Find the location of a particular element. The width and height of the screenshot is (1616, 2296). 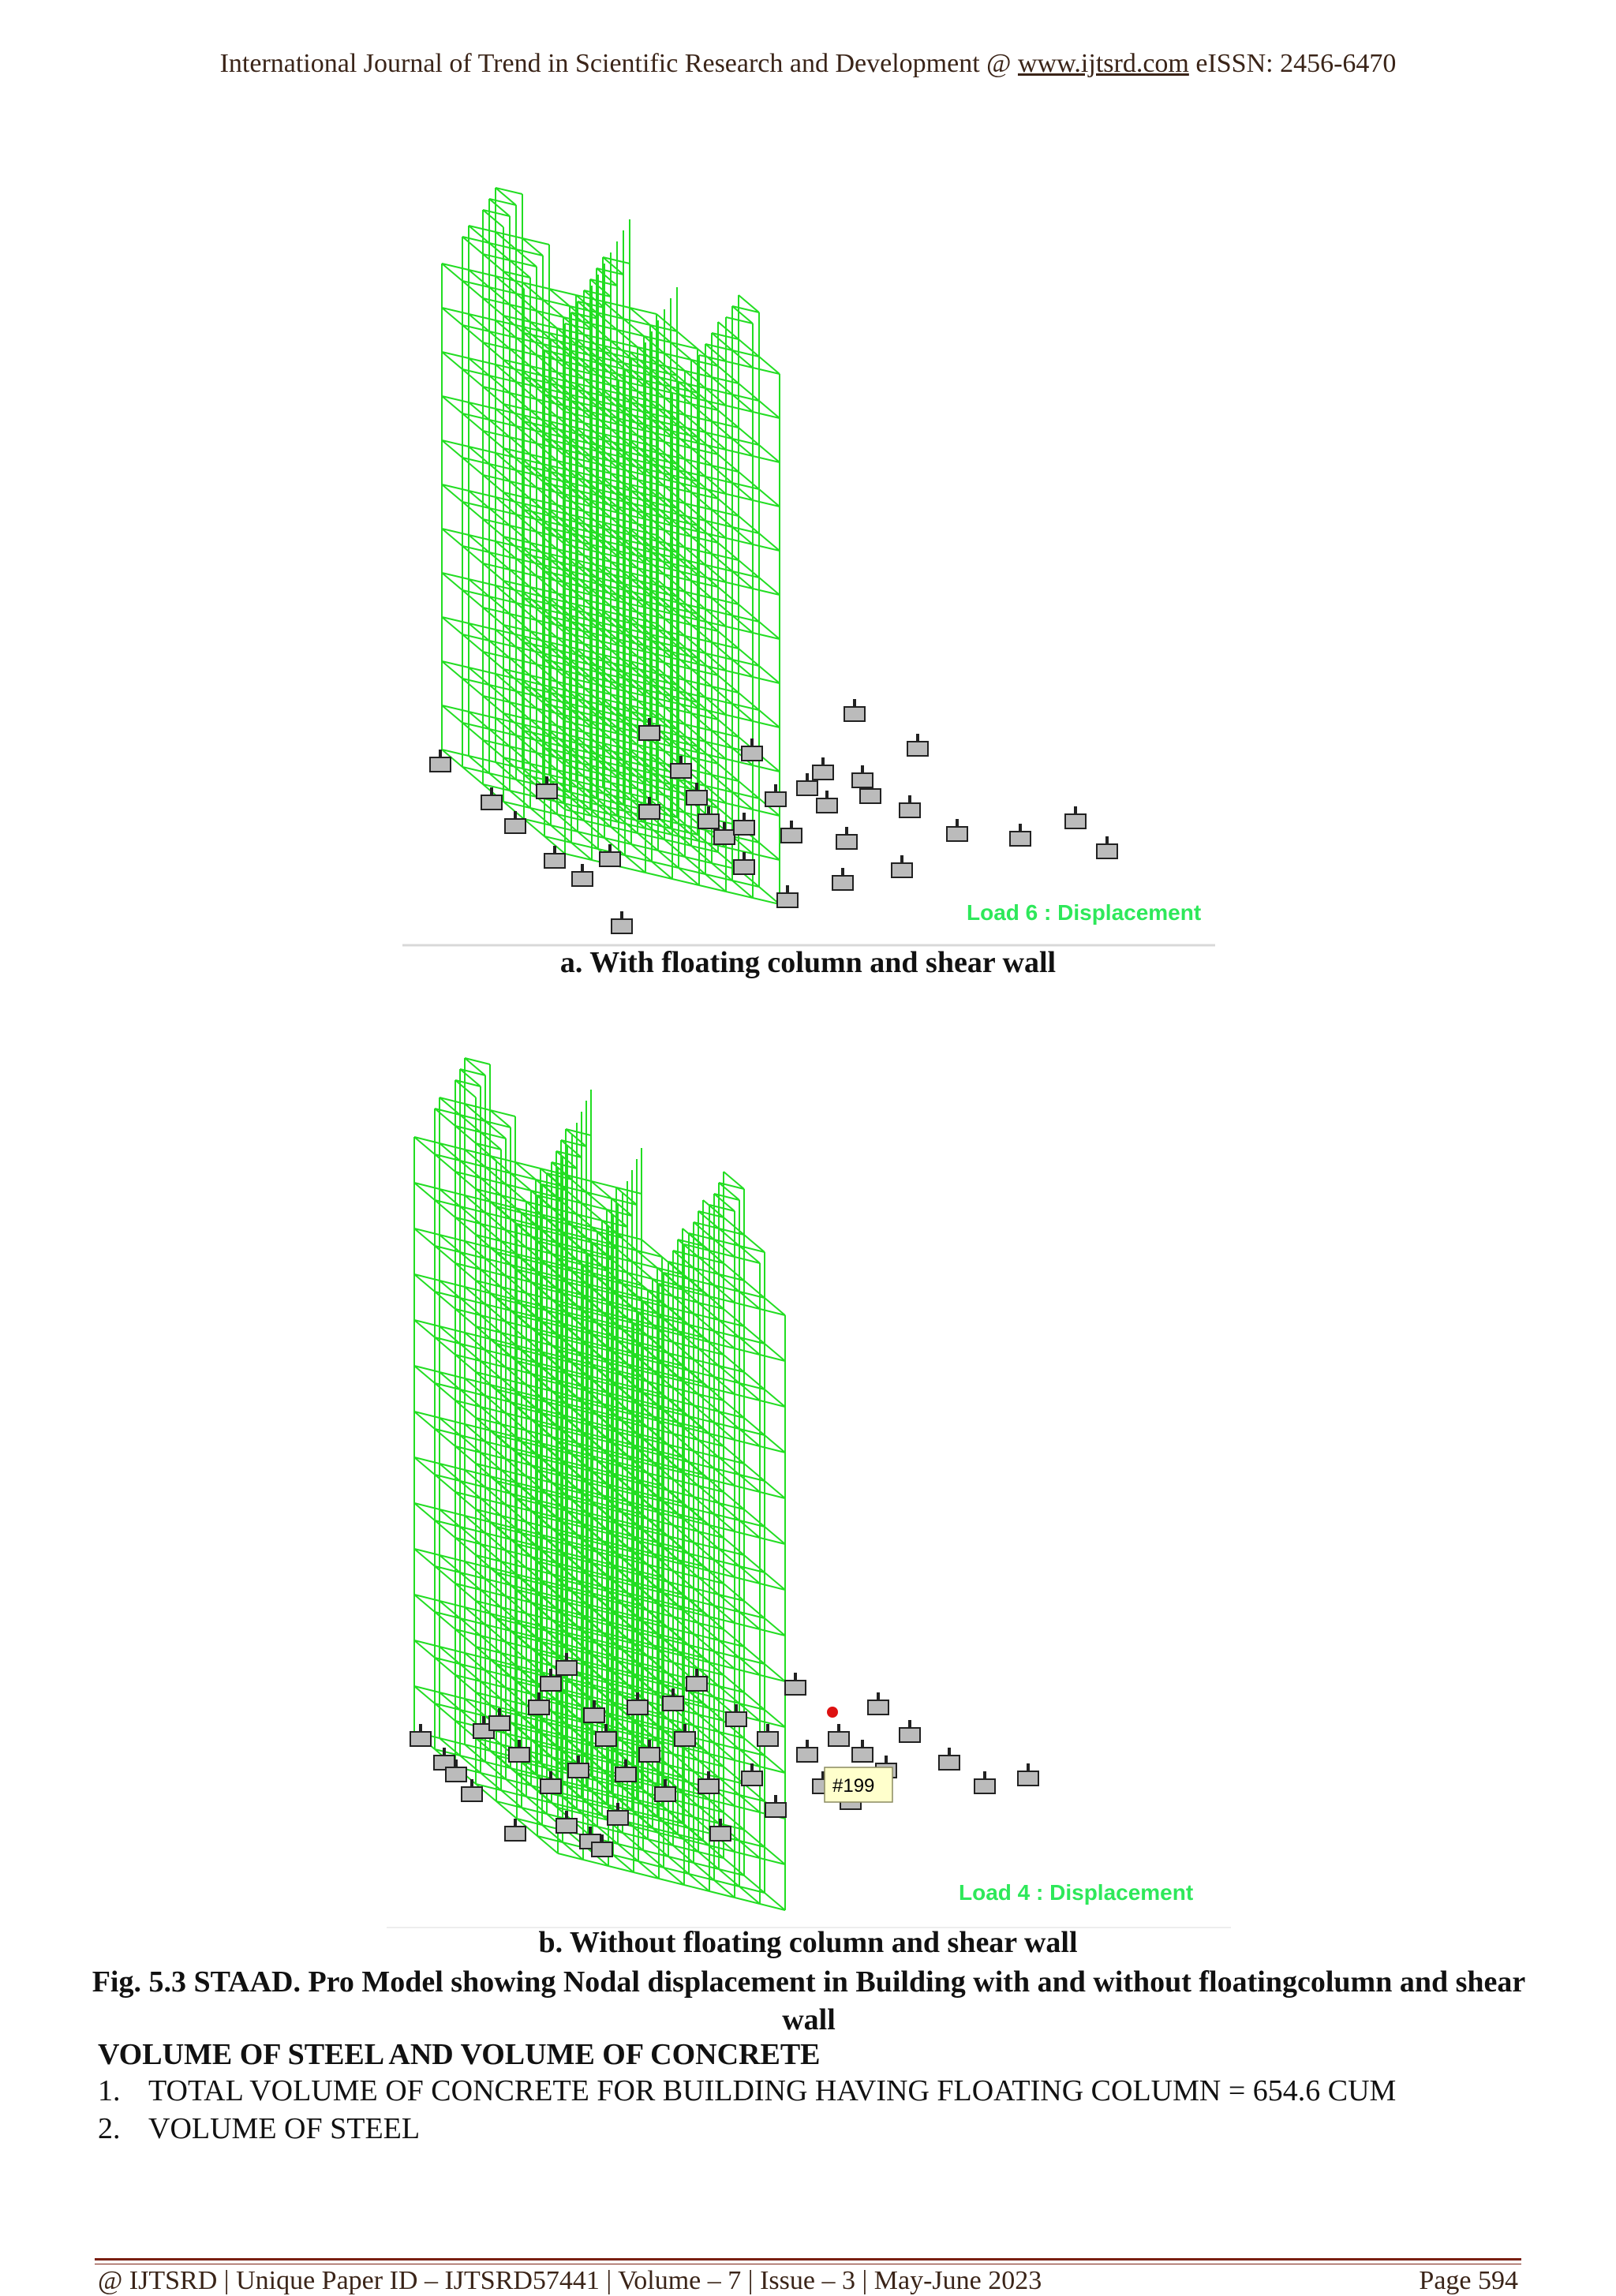

selected-node-marker is located at coordinates (832, 1713).